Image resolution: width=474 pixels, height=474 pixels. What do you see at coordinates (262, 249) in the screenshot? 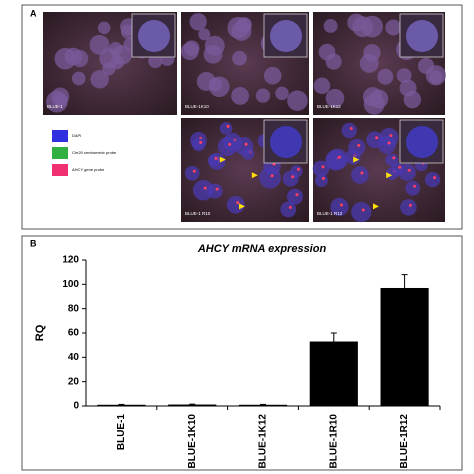
I see `chart-title: AHCY mRNA expression` at bounding box center [262, 249].